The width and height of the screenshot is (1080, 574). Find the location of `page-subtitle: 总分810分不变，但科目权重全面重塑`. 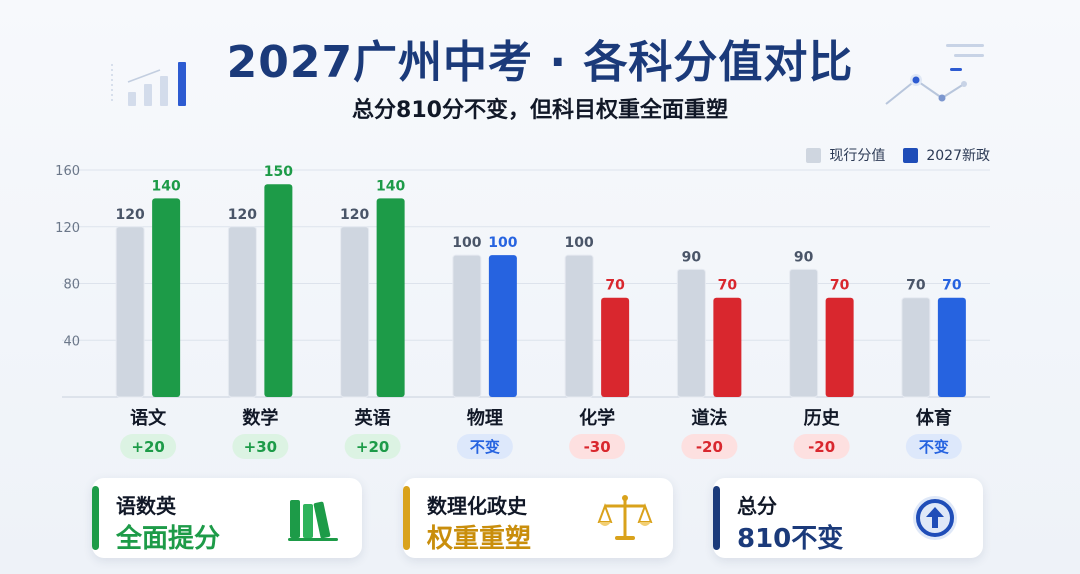

page-subtitle: 总分810分不变，但科目权重全面重塑 is located at coordinates (540, 110).